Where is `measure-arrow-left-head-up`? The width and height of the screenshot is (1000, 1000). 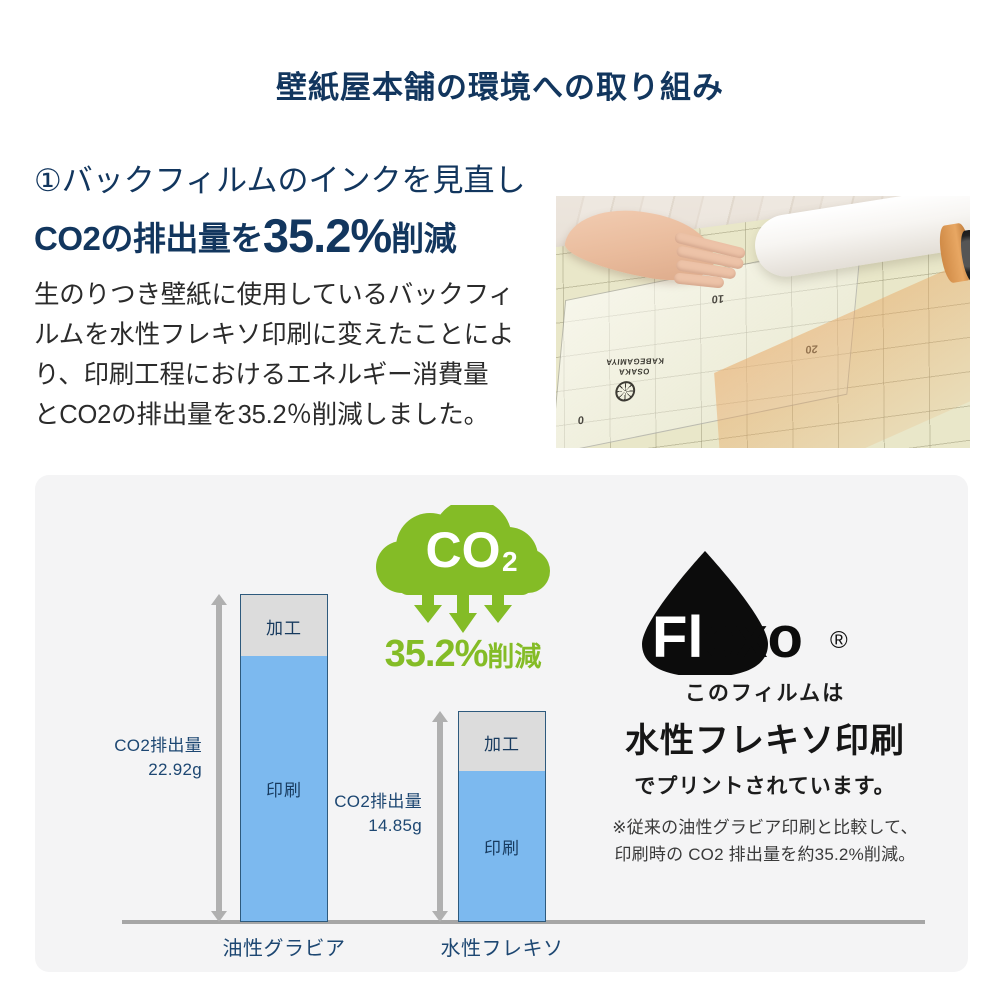
measure-arrow-left-head-up is located at coordinates (219, 599).